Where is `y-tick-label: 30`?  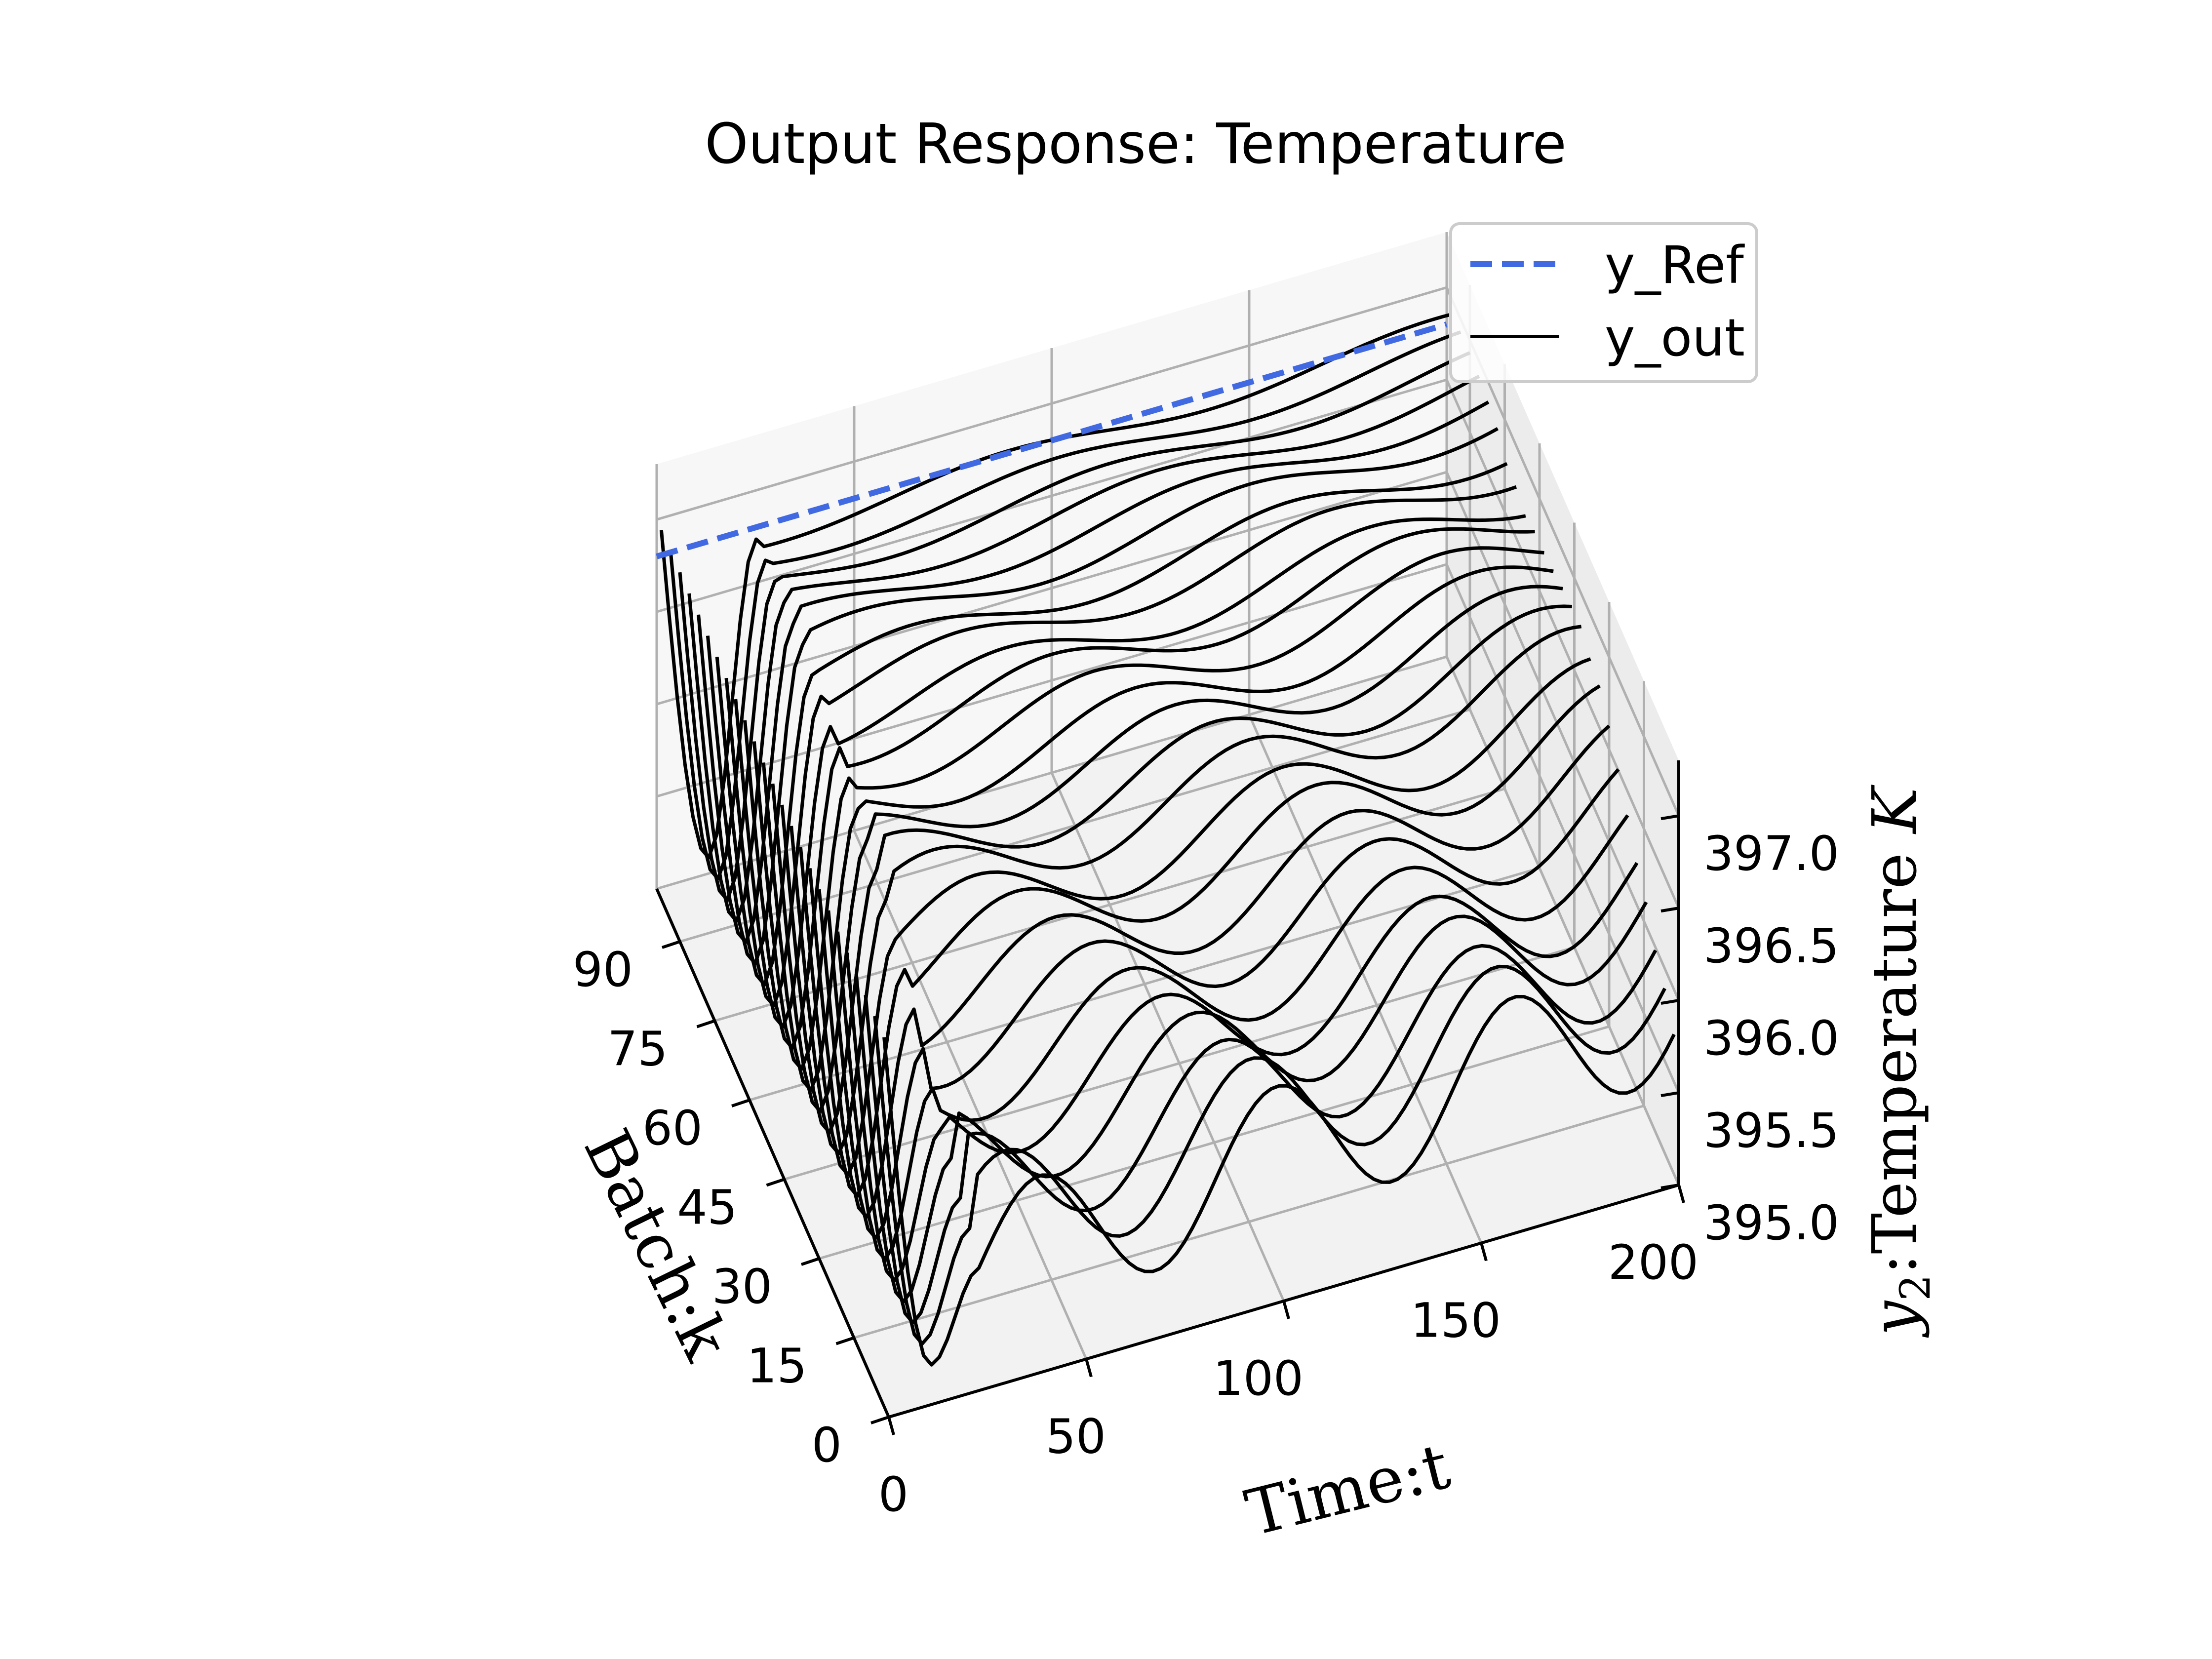
y-tick-label: 30 is located at coordinates (742, 1287).